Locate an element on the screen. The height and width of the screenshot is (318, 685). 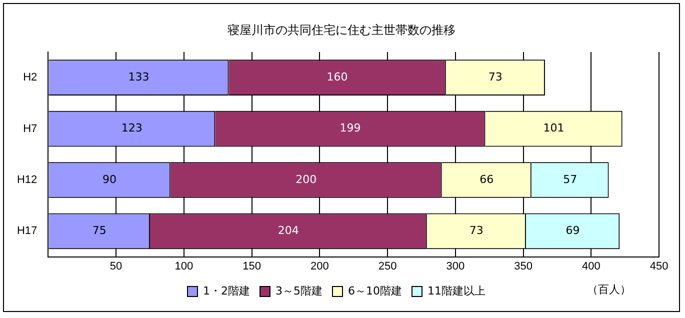
legend-label: 11階建以上 is located at coordinates (456, 291).